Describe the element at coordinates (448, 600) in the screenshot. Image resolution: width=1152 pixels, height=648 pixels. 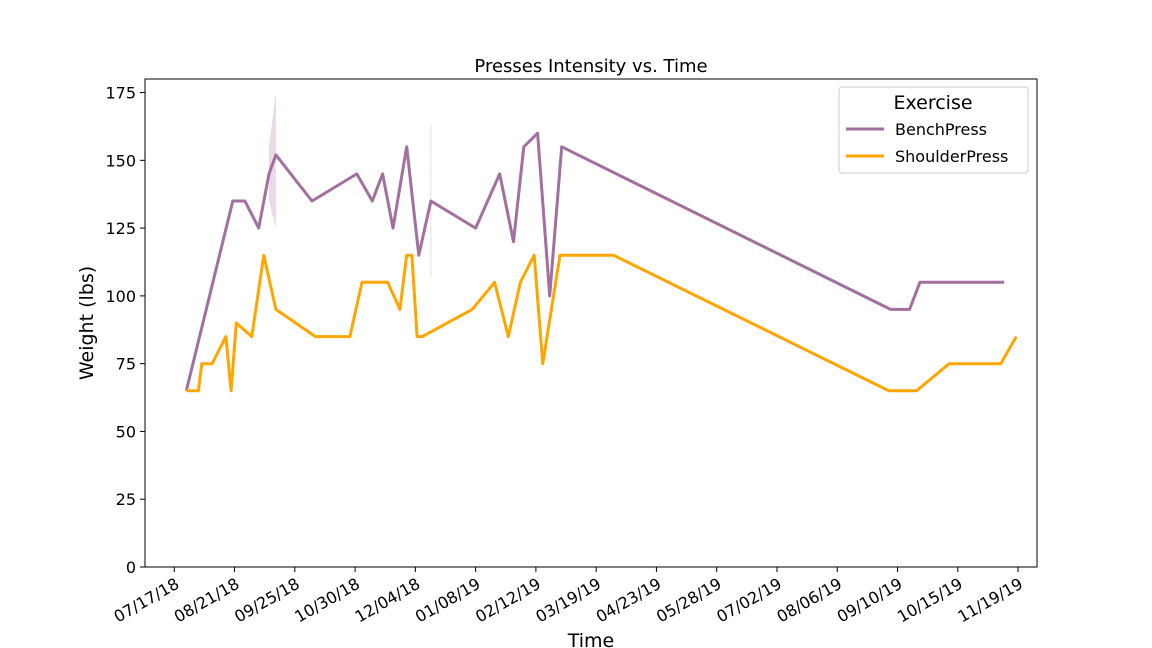
I see `x-tick-label: 01/08/19` at that location.